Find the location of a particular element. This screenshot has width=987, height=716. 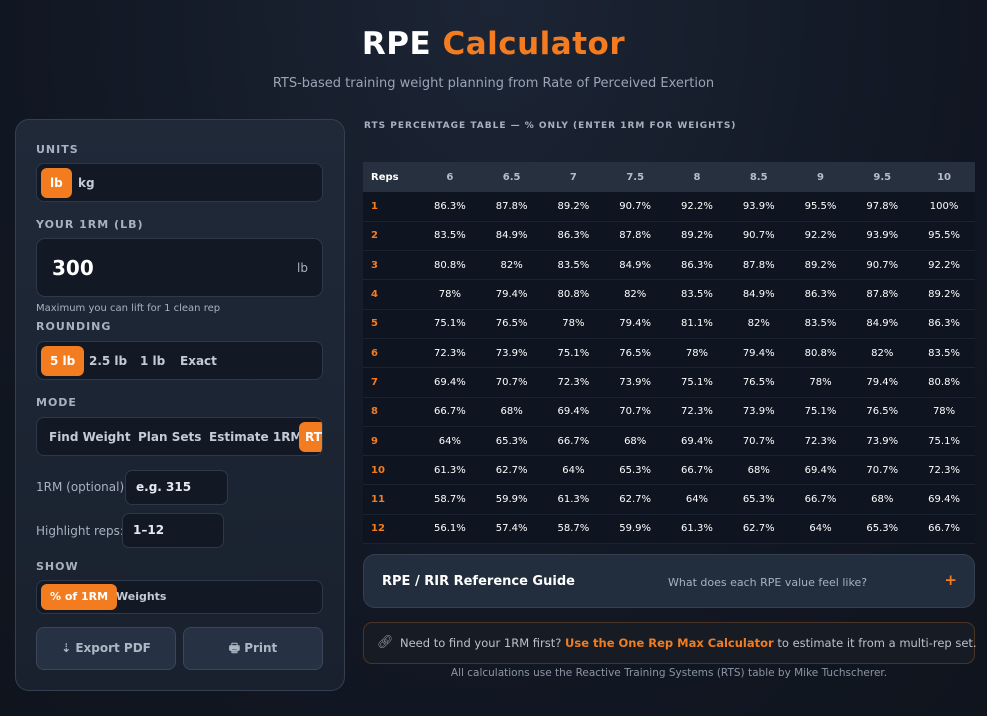

percentage-cell: 76.5% is located at coordinates (635, 353).